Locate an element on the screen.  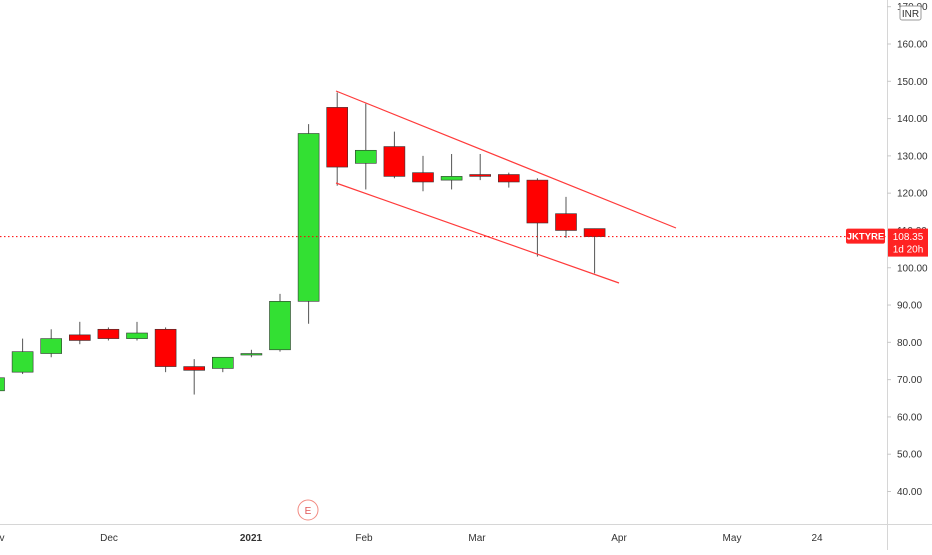
time-tick-label: Feb is located at coordinates (364, 538).